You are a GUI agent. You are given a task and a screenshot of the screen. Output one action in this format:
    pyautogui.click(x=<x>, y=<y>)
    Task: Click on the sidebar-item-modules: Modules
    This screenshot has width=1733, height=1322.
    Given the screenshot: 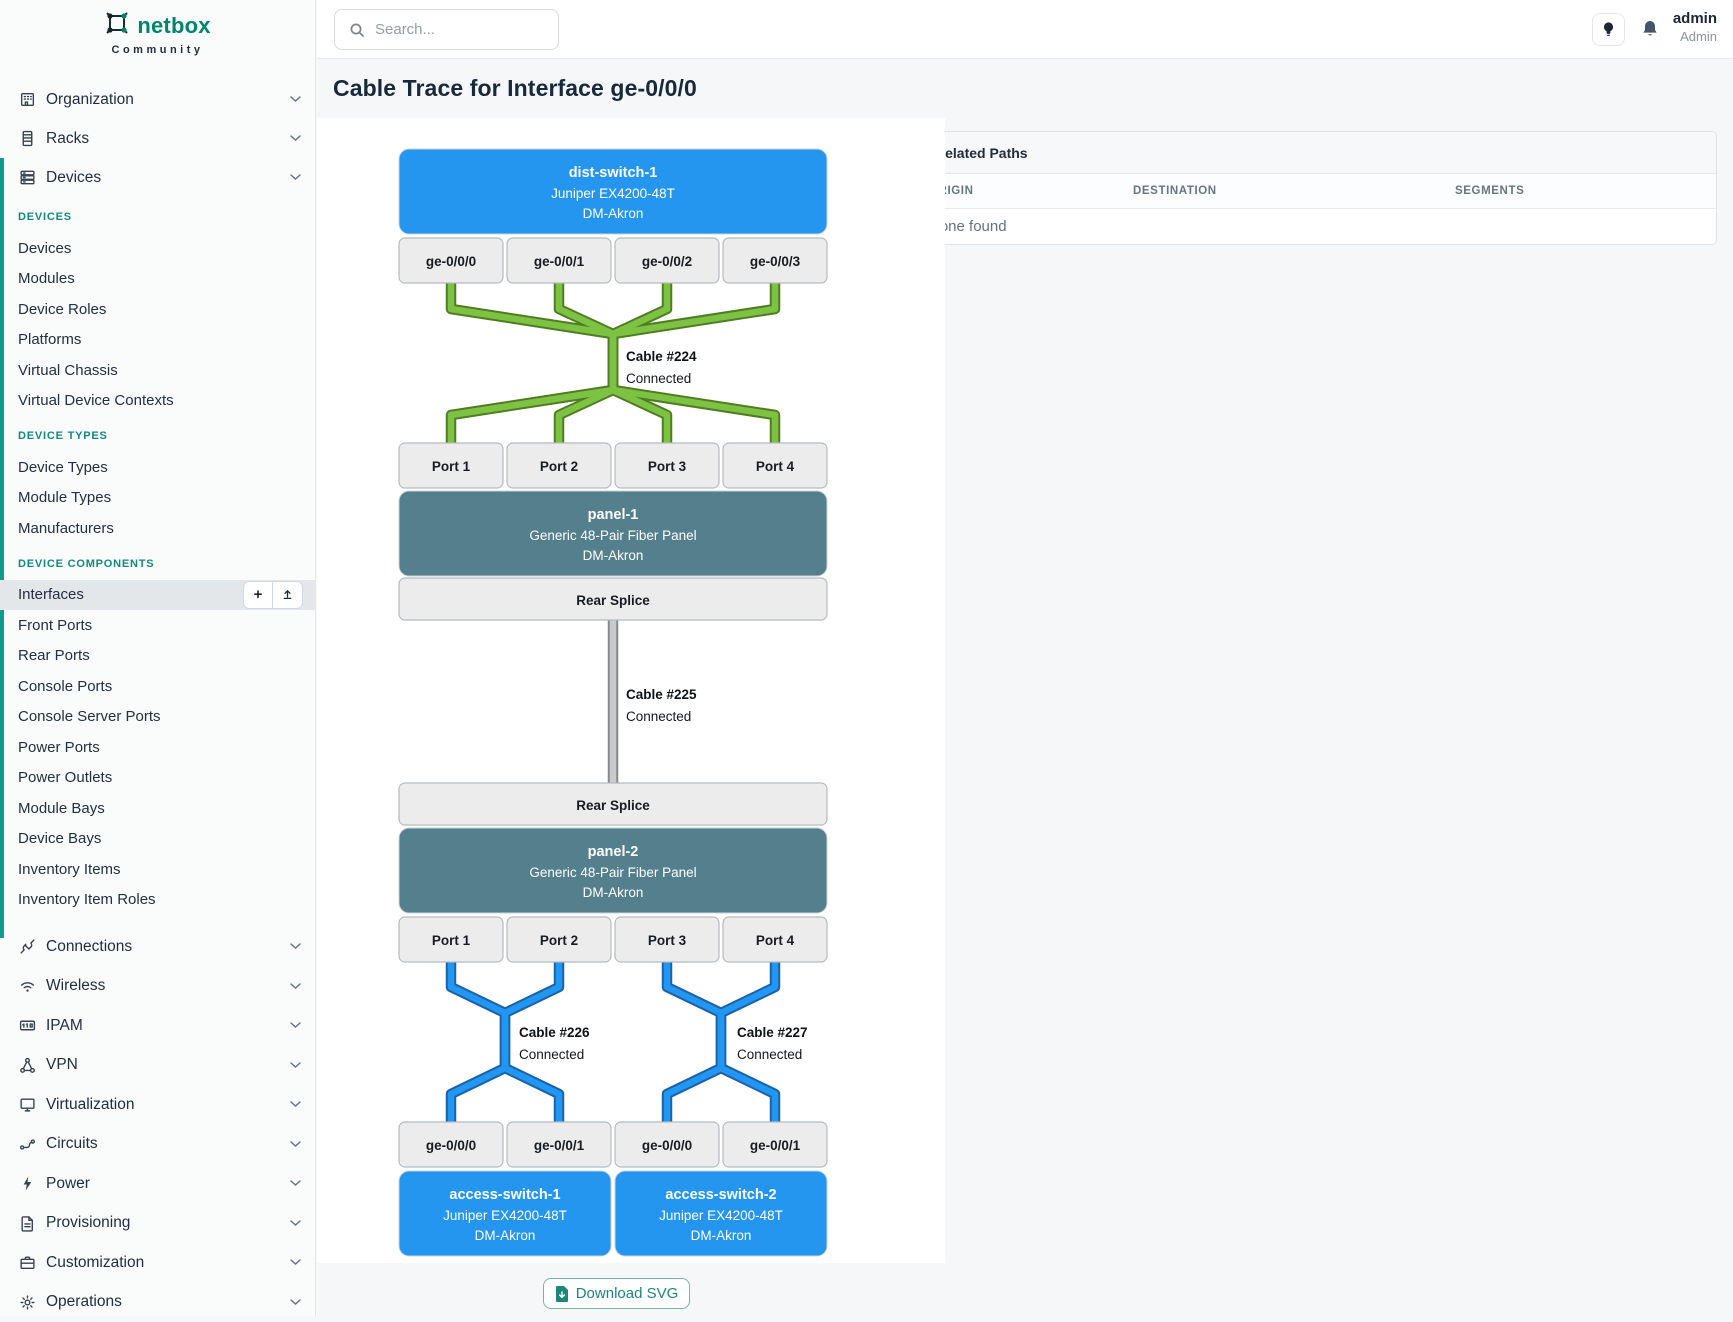 What is the action you would take?
    pyautogui.click(x=157, y=279)
    